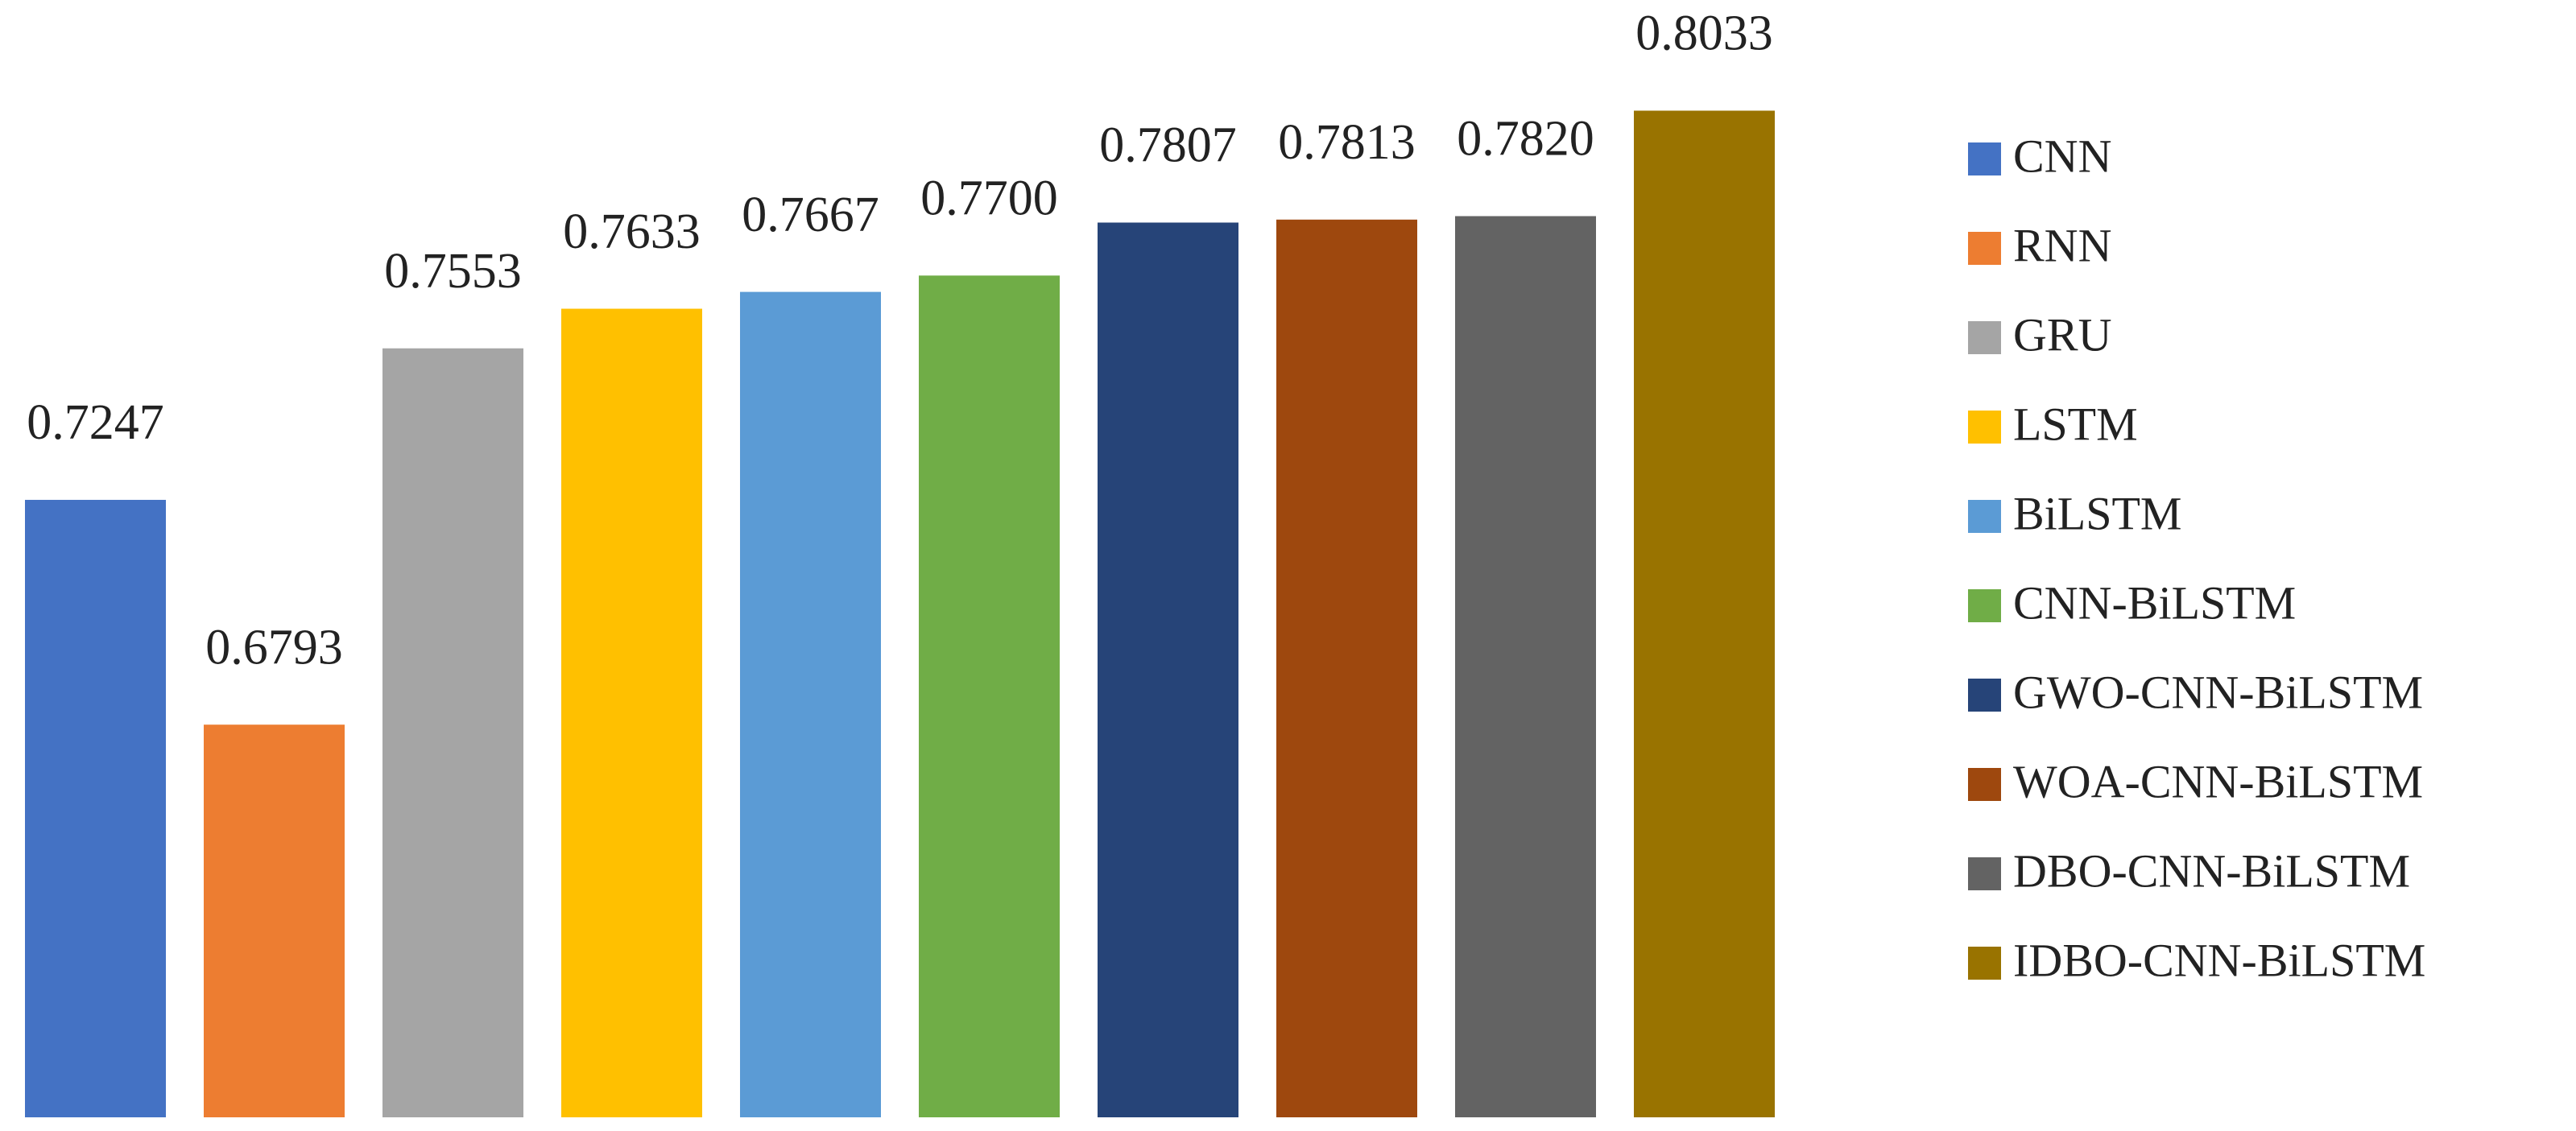 The height and width of the screenshot is (1131, 2576). Describe the element at coordinates (2098, 513) in the screenshot. I see `legend-label: BiLSTM` at that location.